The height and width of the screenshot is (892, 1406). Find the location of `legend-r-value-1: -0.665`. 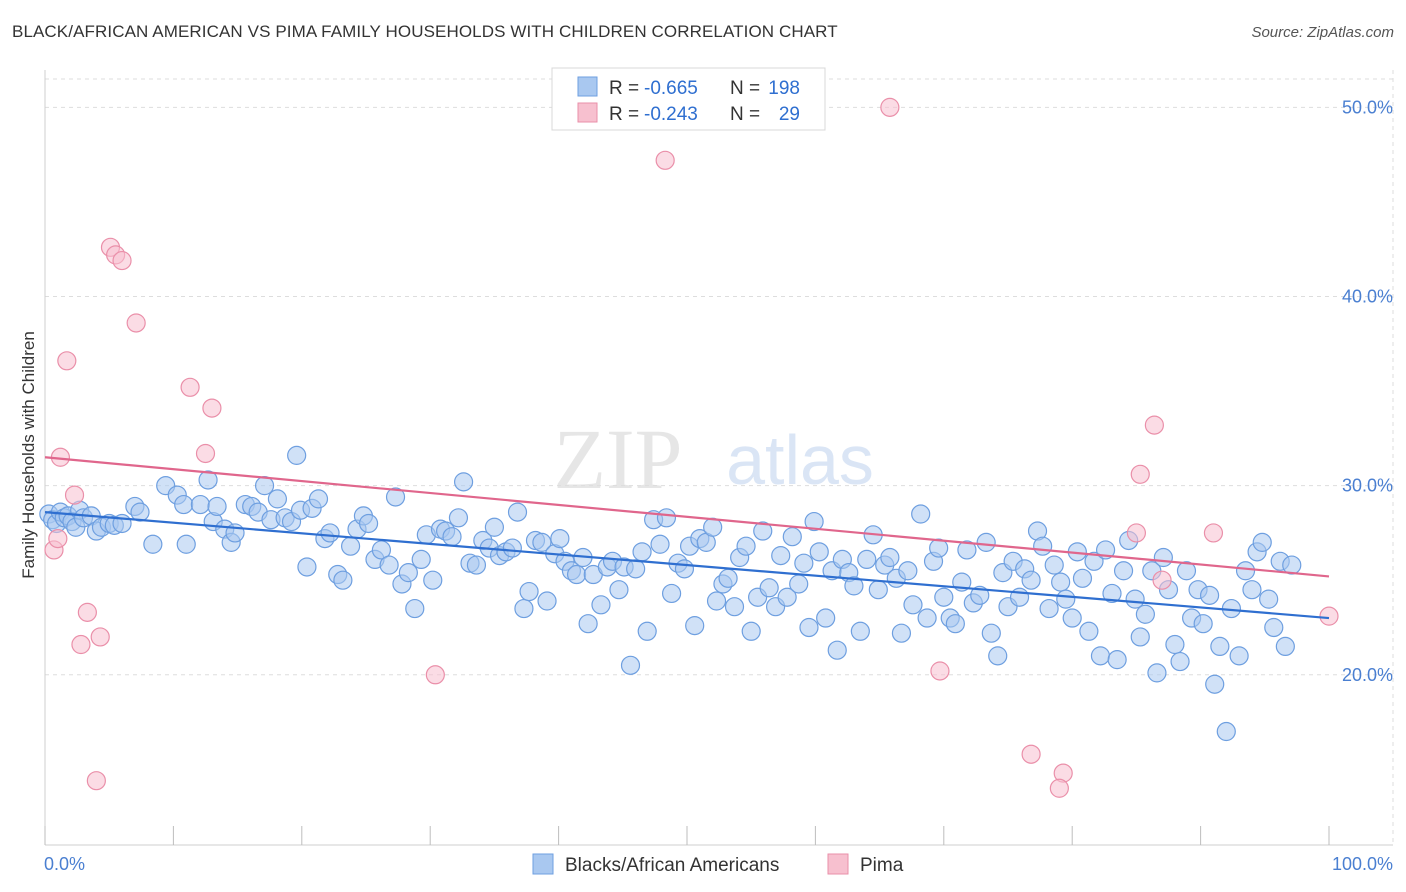

legend-r-value-1: -0.665 is located at coordinates (671, 88).